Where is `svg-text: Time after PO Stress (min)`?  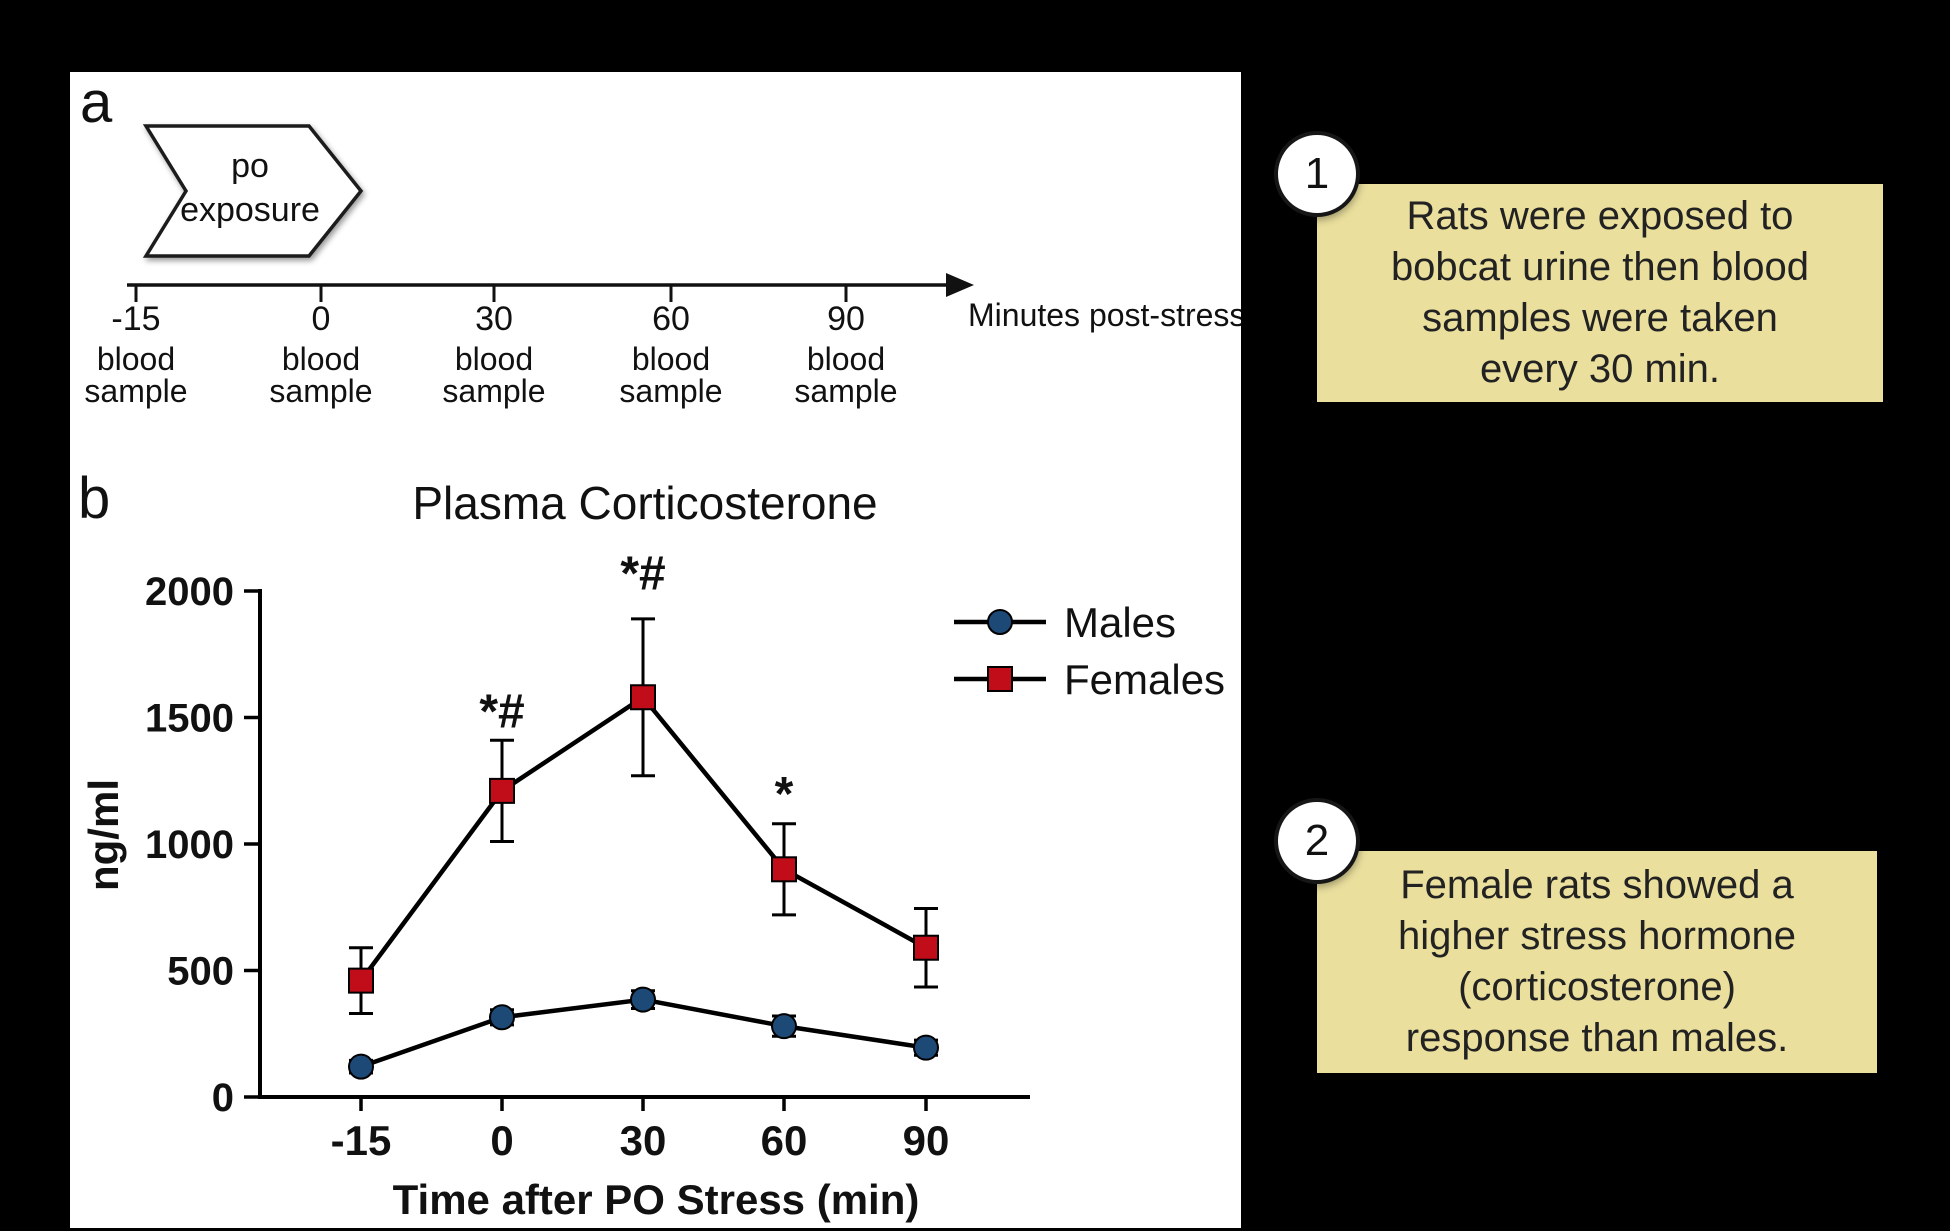
svg-text: Time after PO Stress (min) is located at coordinates (656, 1199).